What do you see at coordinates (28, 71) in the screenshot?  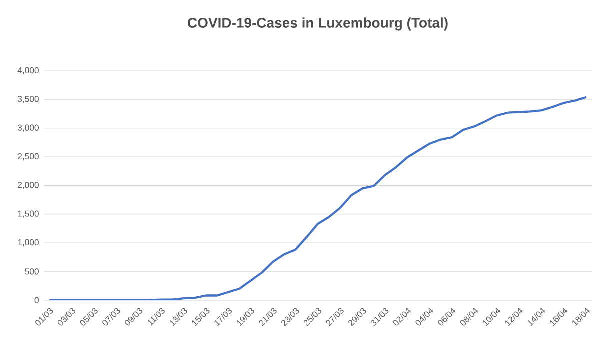 I see `y-tick-label: 4,000` at bounding box center [28, 71].